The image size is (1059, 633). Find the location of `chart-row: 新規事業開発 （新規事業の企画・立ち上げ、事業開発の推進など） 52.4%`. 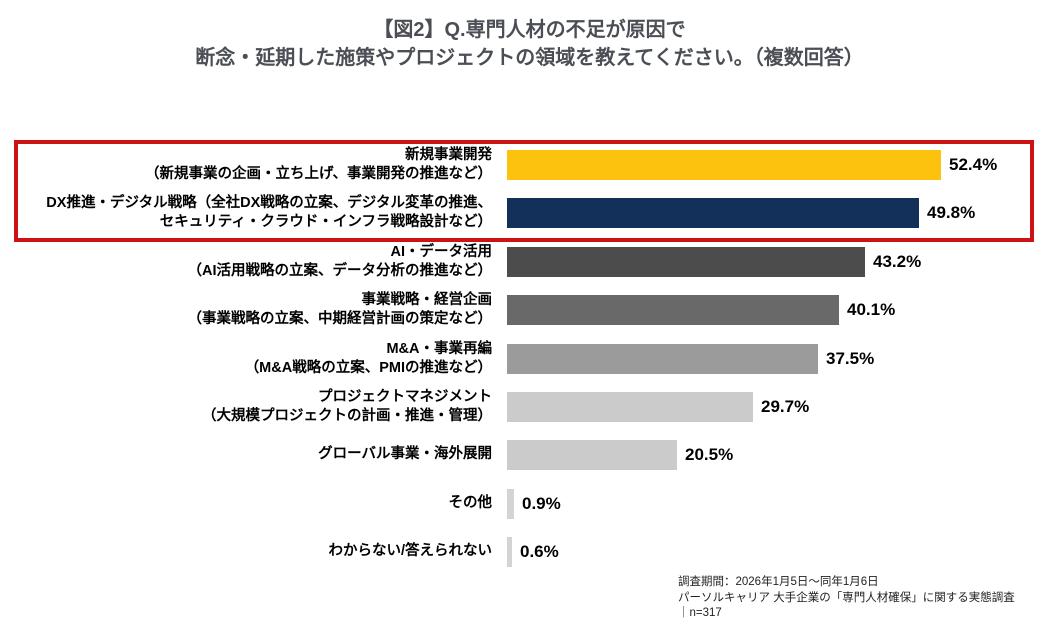

chart-row: 新規事業開発 （新規事業の企画・立ち上げ、事業開発の推進など） 52.4% is located at coordinates (529, 165).